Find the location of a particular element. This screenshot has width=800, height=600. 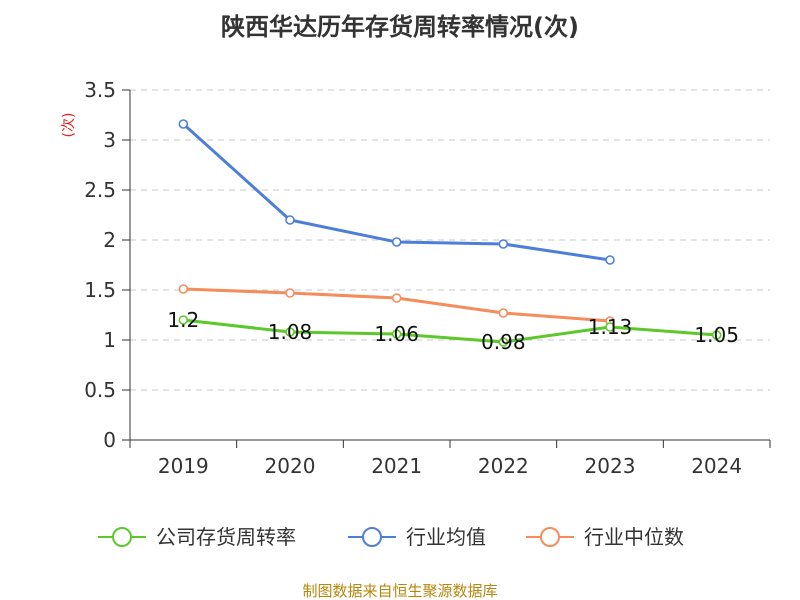

series-line is located at coordinates (450, 331).